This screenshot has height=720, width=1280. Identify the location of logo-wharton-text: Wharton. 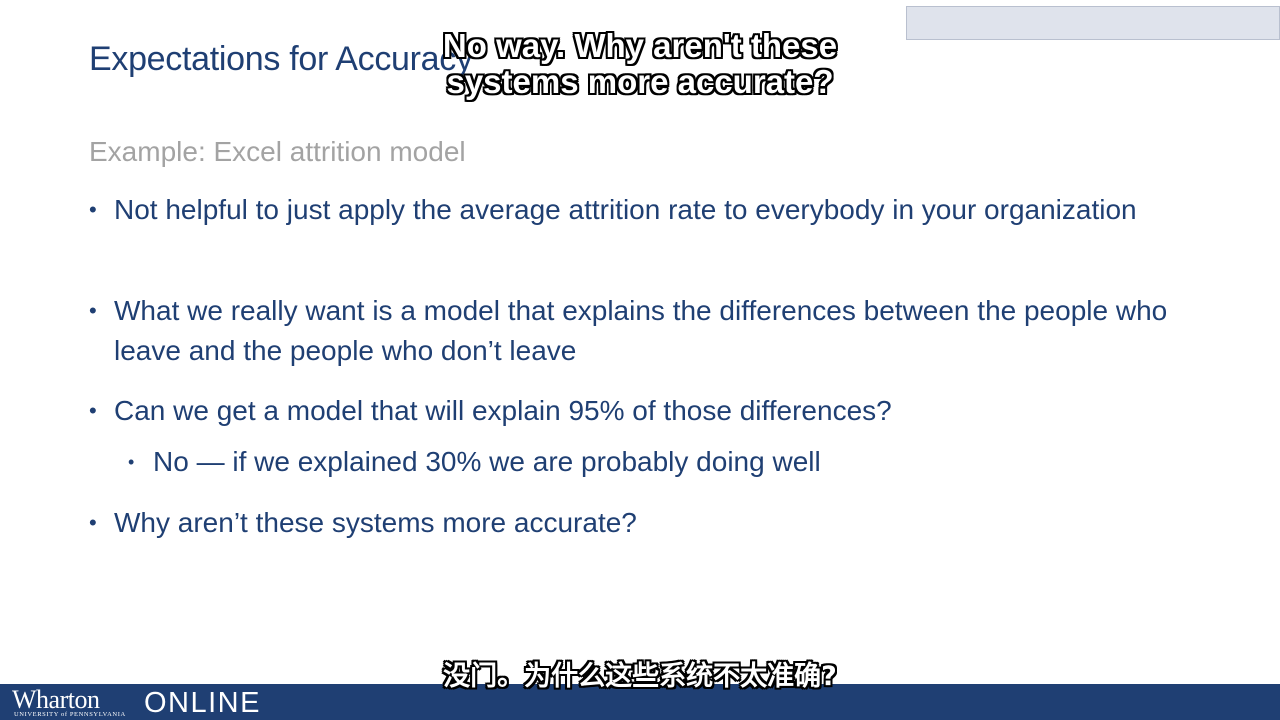
(56, 699).